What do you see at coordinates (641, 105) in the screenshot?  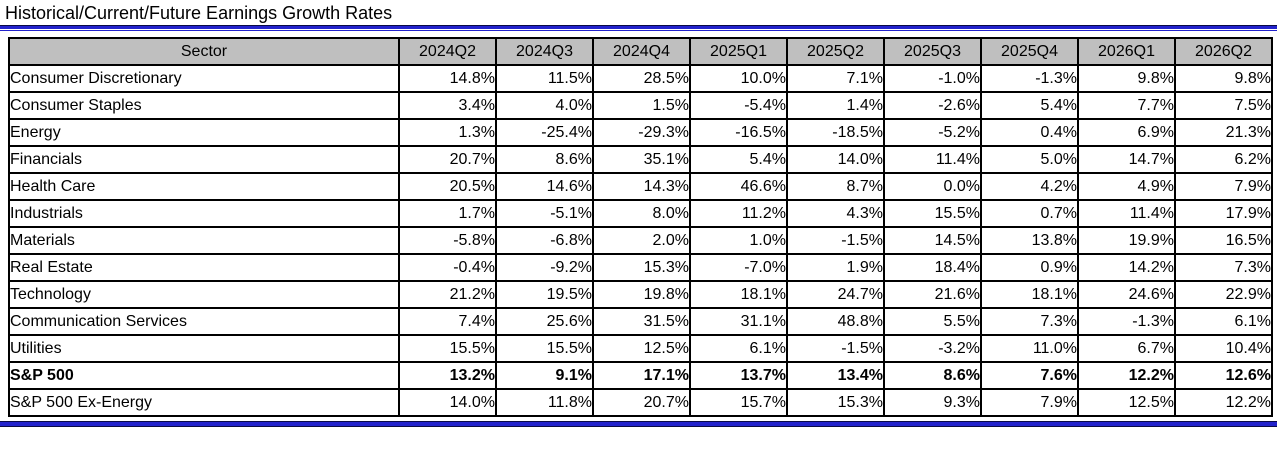 I see `value-cell: 1.5%` at bounding box center [641, 105].